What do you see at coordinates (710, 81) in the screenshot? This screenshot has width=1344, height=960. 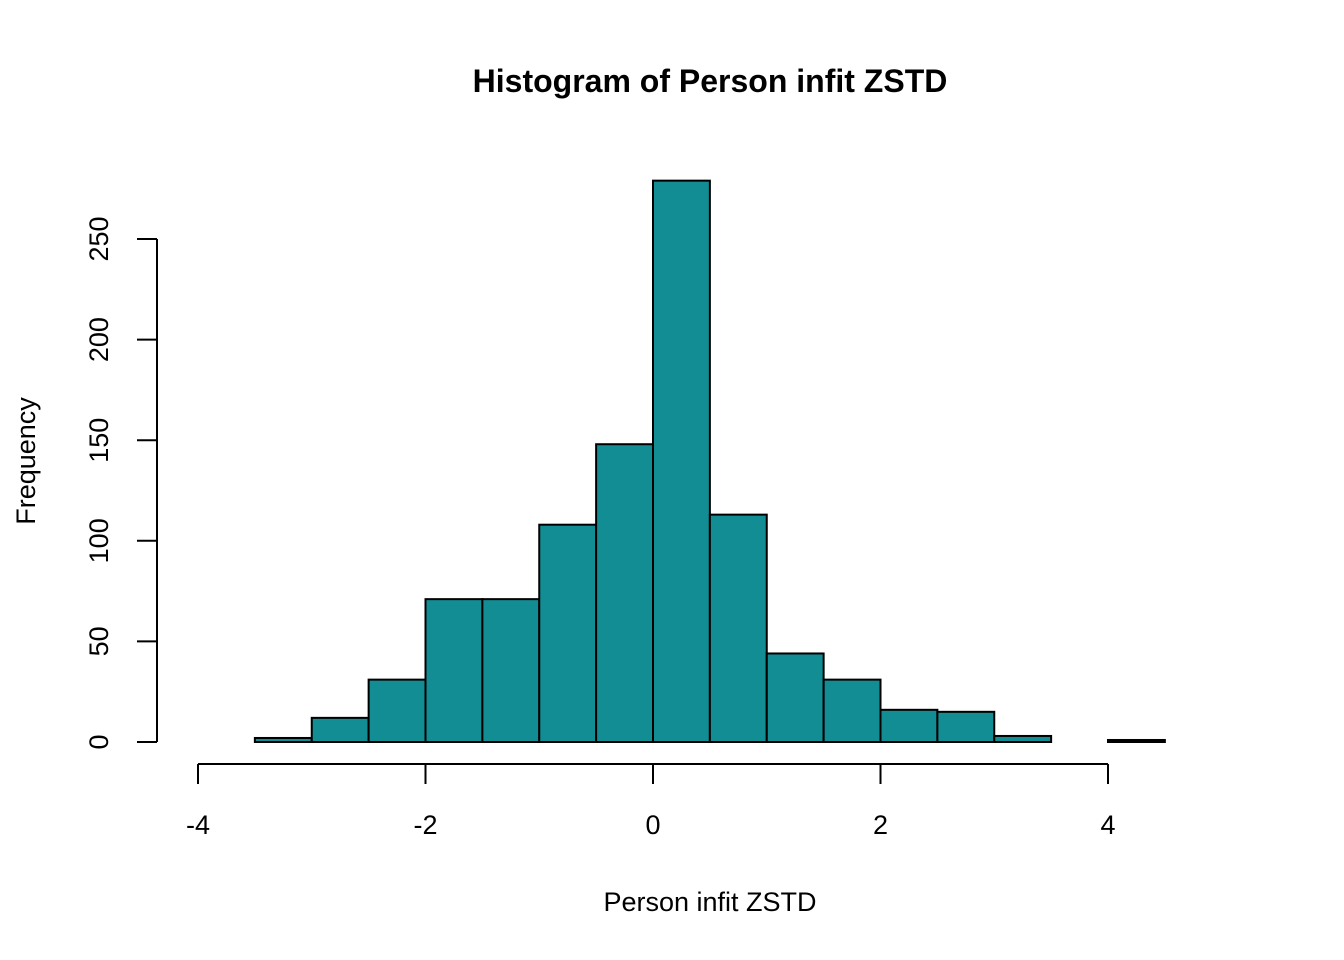 I see `chart-title: Histogram of Person infit ZSTD` at bounding box center [710, 81].